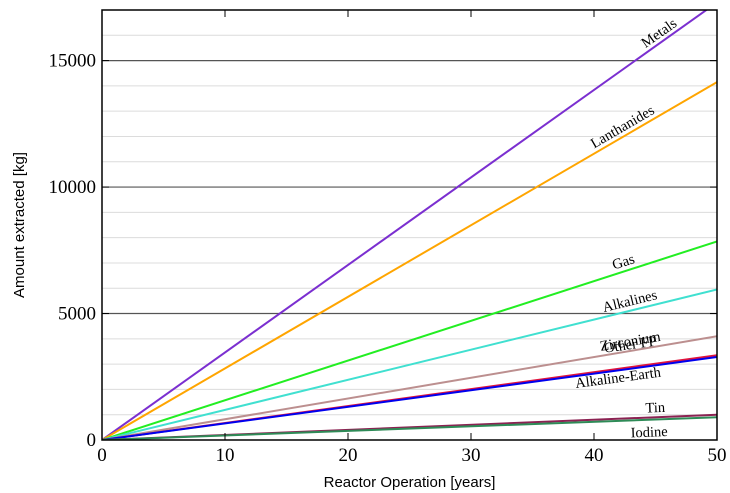 This screenshot has height=493, width=730. I want to click on series-label-other-fp: Other FP, so click(630, 345).